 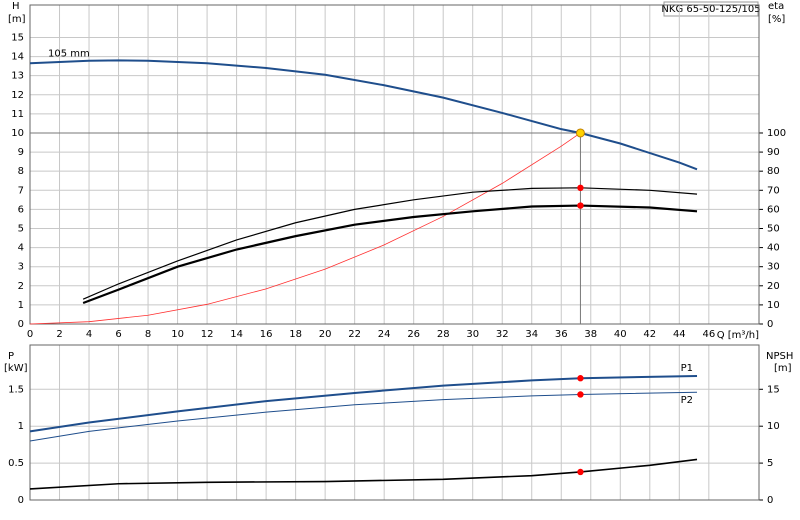 I want to click on y-tick-label: 6, so click(x=21, y=209).